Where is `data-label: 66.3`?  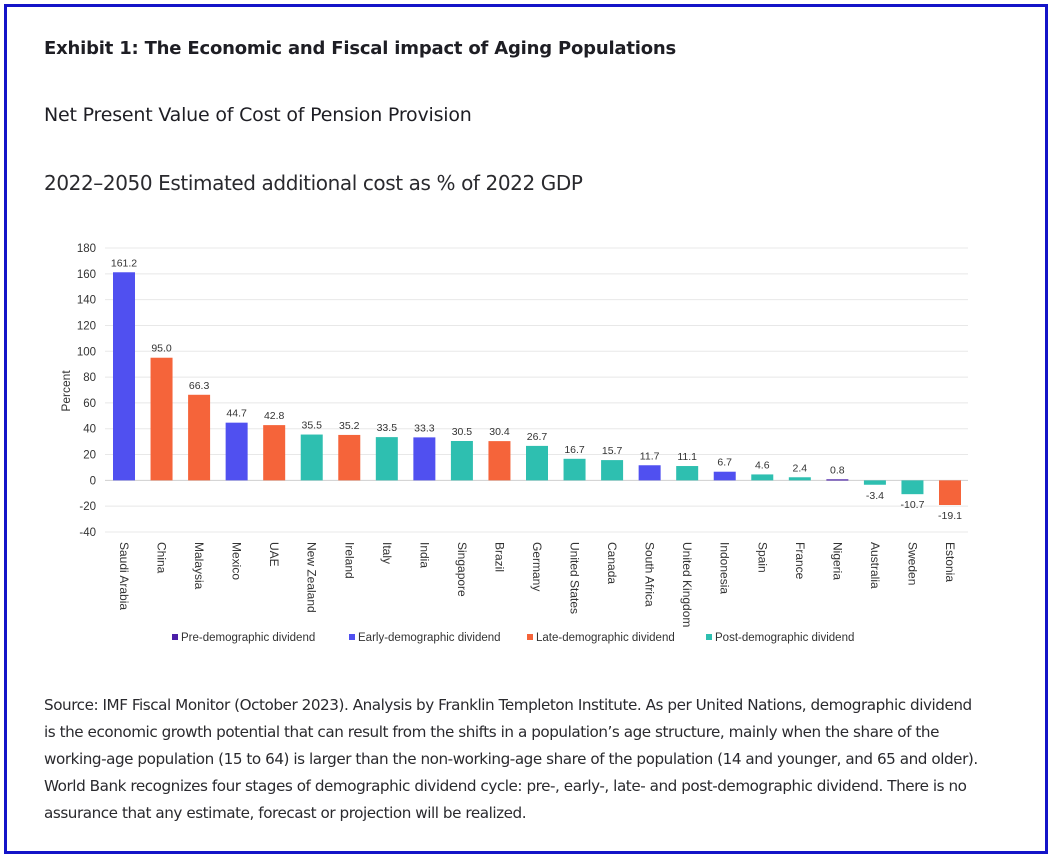
data-label: 66.3 is located at coordinates (199, 386).